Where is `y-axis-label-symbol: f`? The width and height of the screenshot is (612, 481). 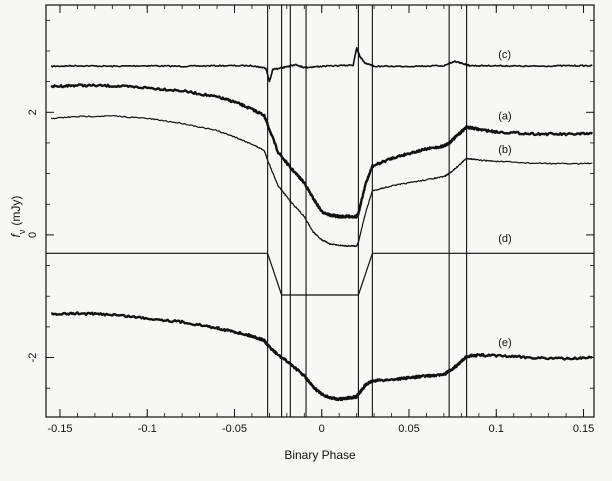
y-axis-label-symbol: f is located at coordinates (16, 234).